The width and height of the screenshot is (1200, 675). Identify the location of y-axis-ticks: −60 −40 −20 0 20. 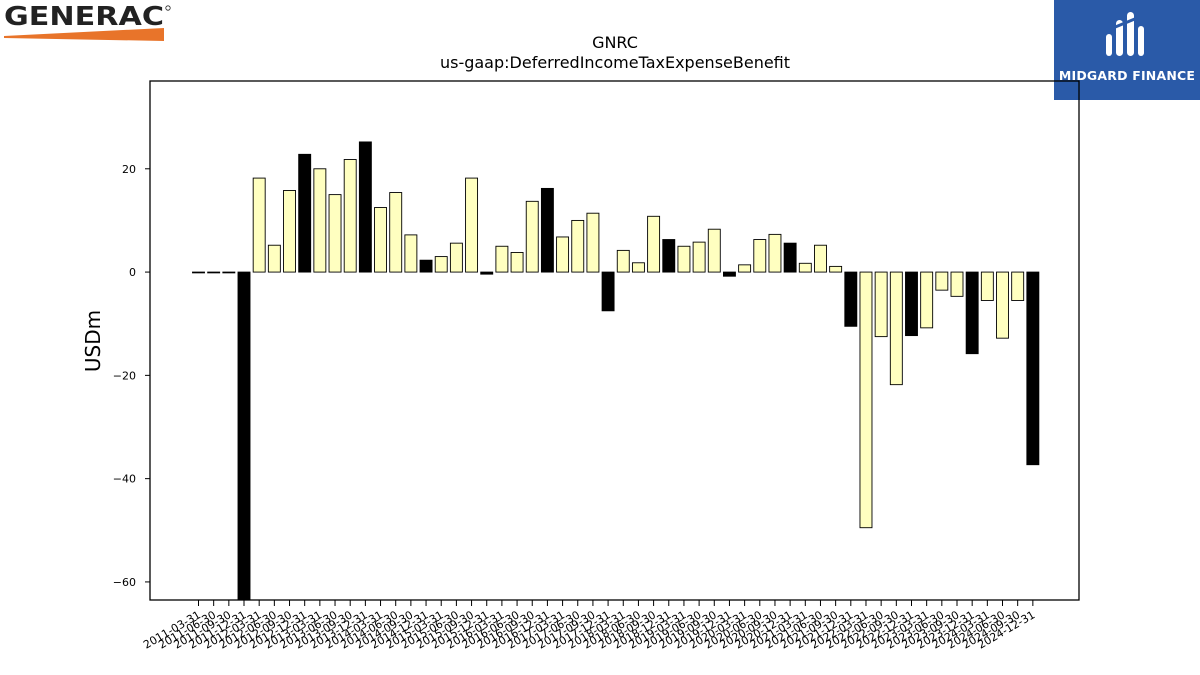
(131, 376).